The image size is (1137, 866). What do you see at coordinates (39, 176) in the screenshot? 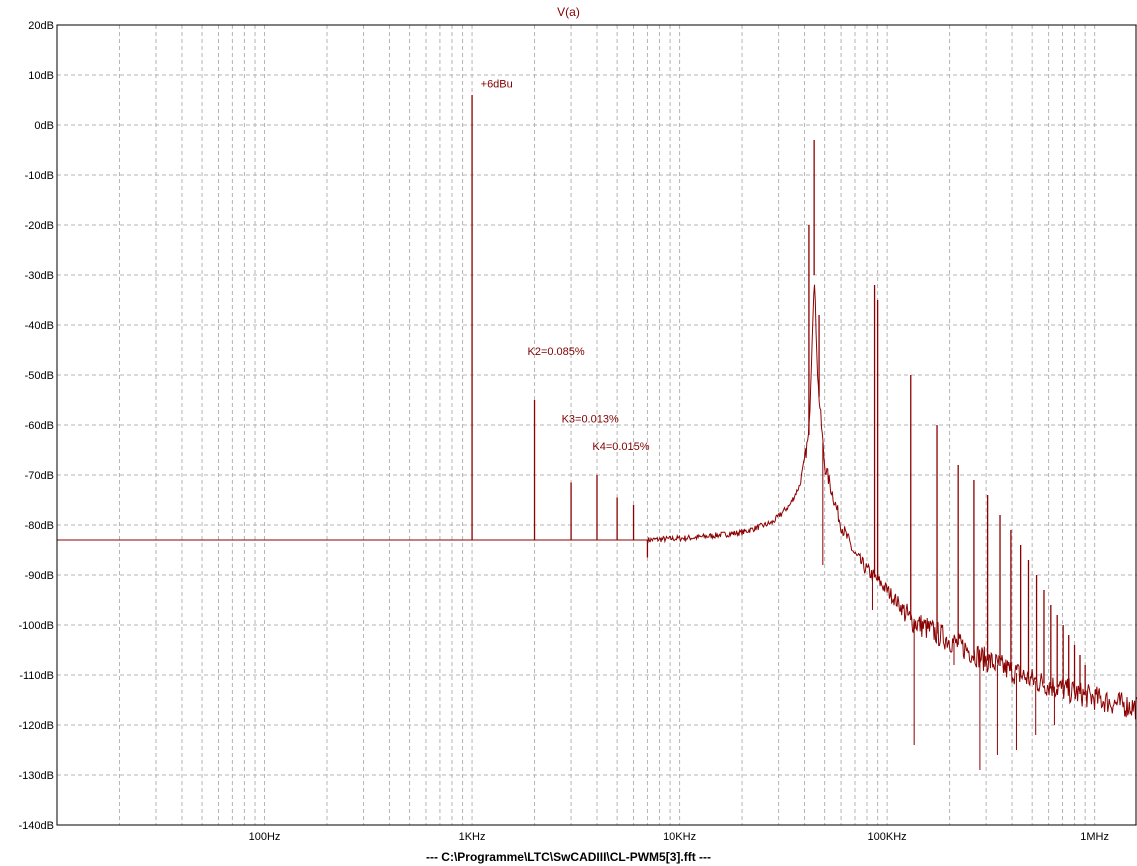
I see `y-tick-label: -10dB` at bounding box center [39, 176].